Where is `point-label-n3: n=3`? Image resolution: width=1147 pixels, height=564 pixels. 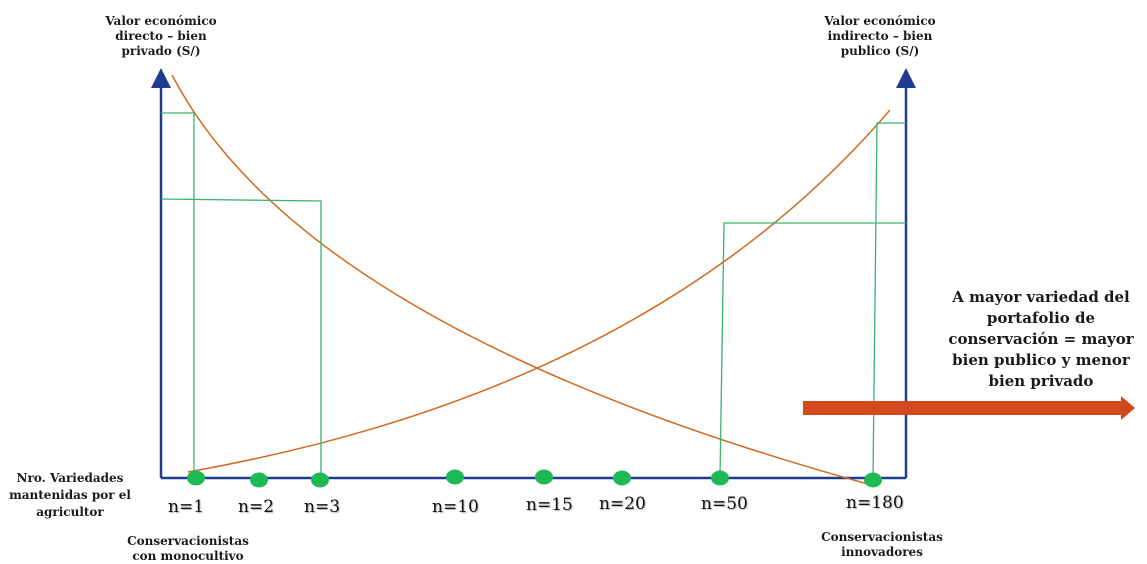
point-label-n3: n=3 is located at coordinates (322, 507).